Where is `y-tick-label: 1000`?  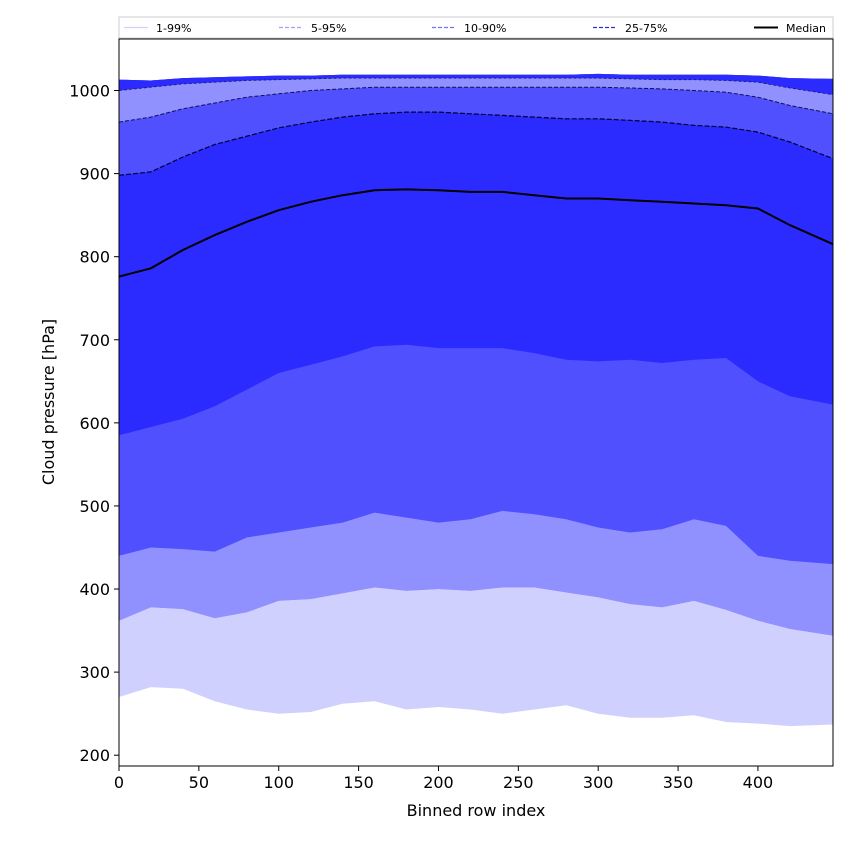
y-tick-label: 1000 is located at coordinates (89, 91).